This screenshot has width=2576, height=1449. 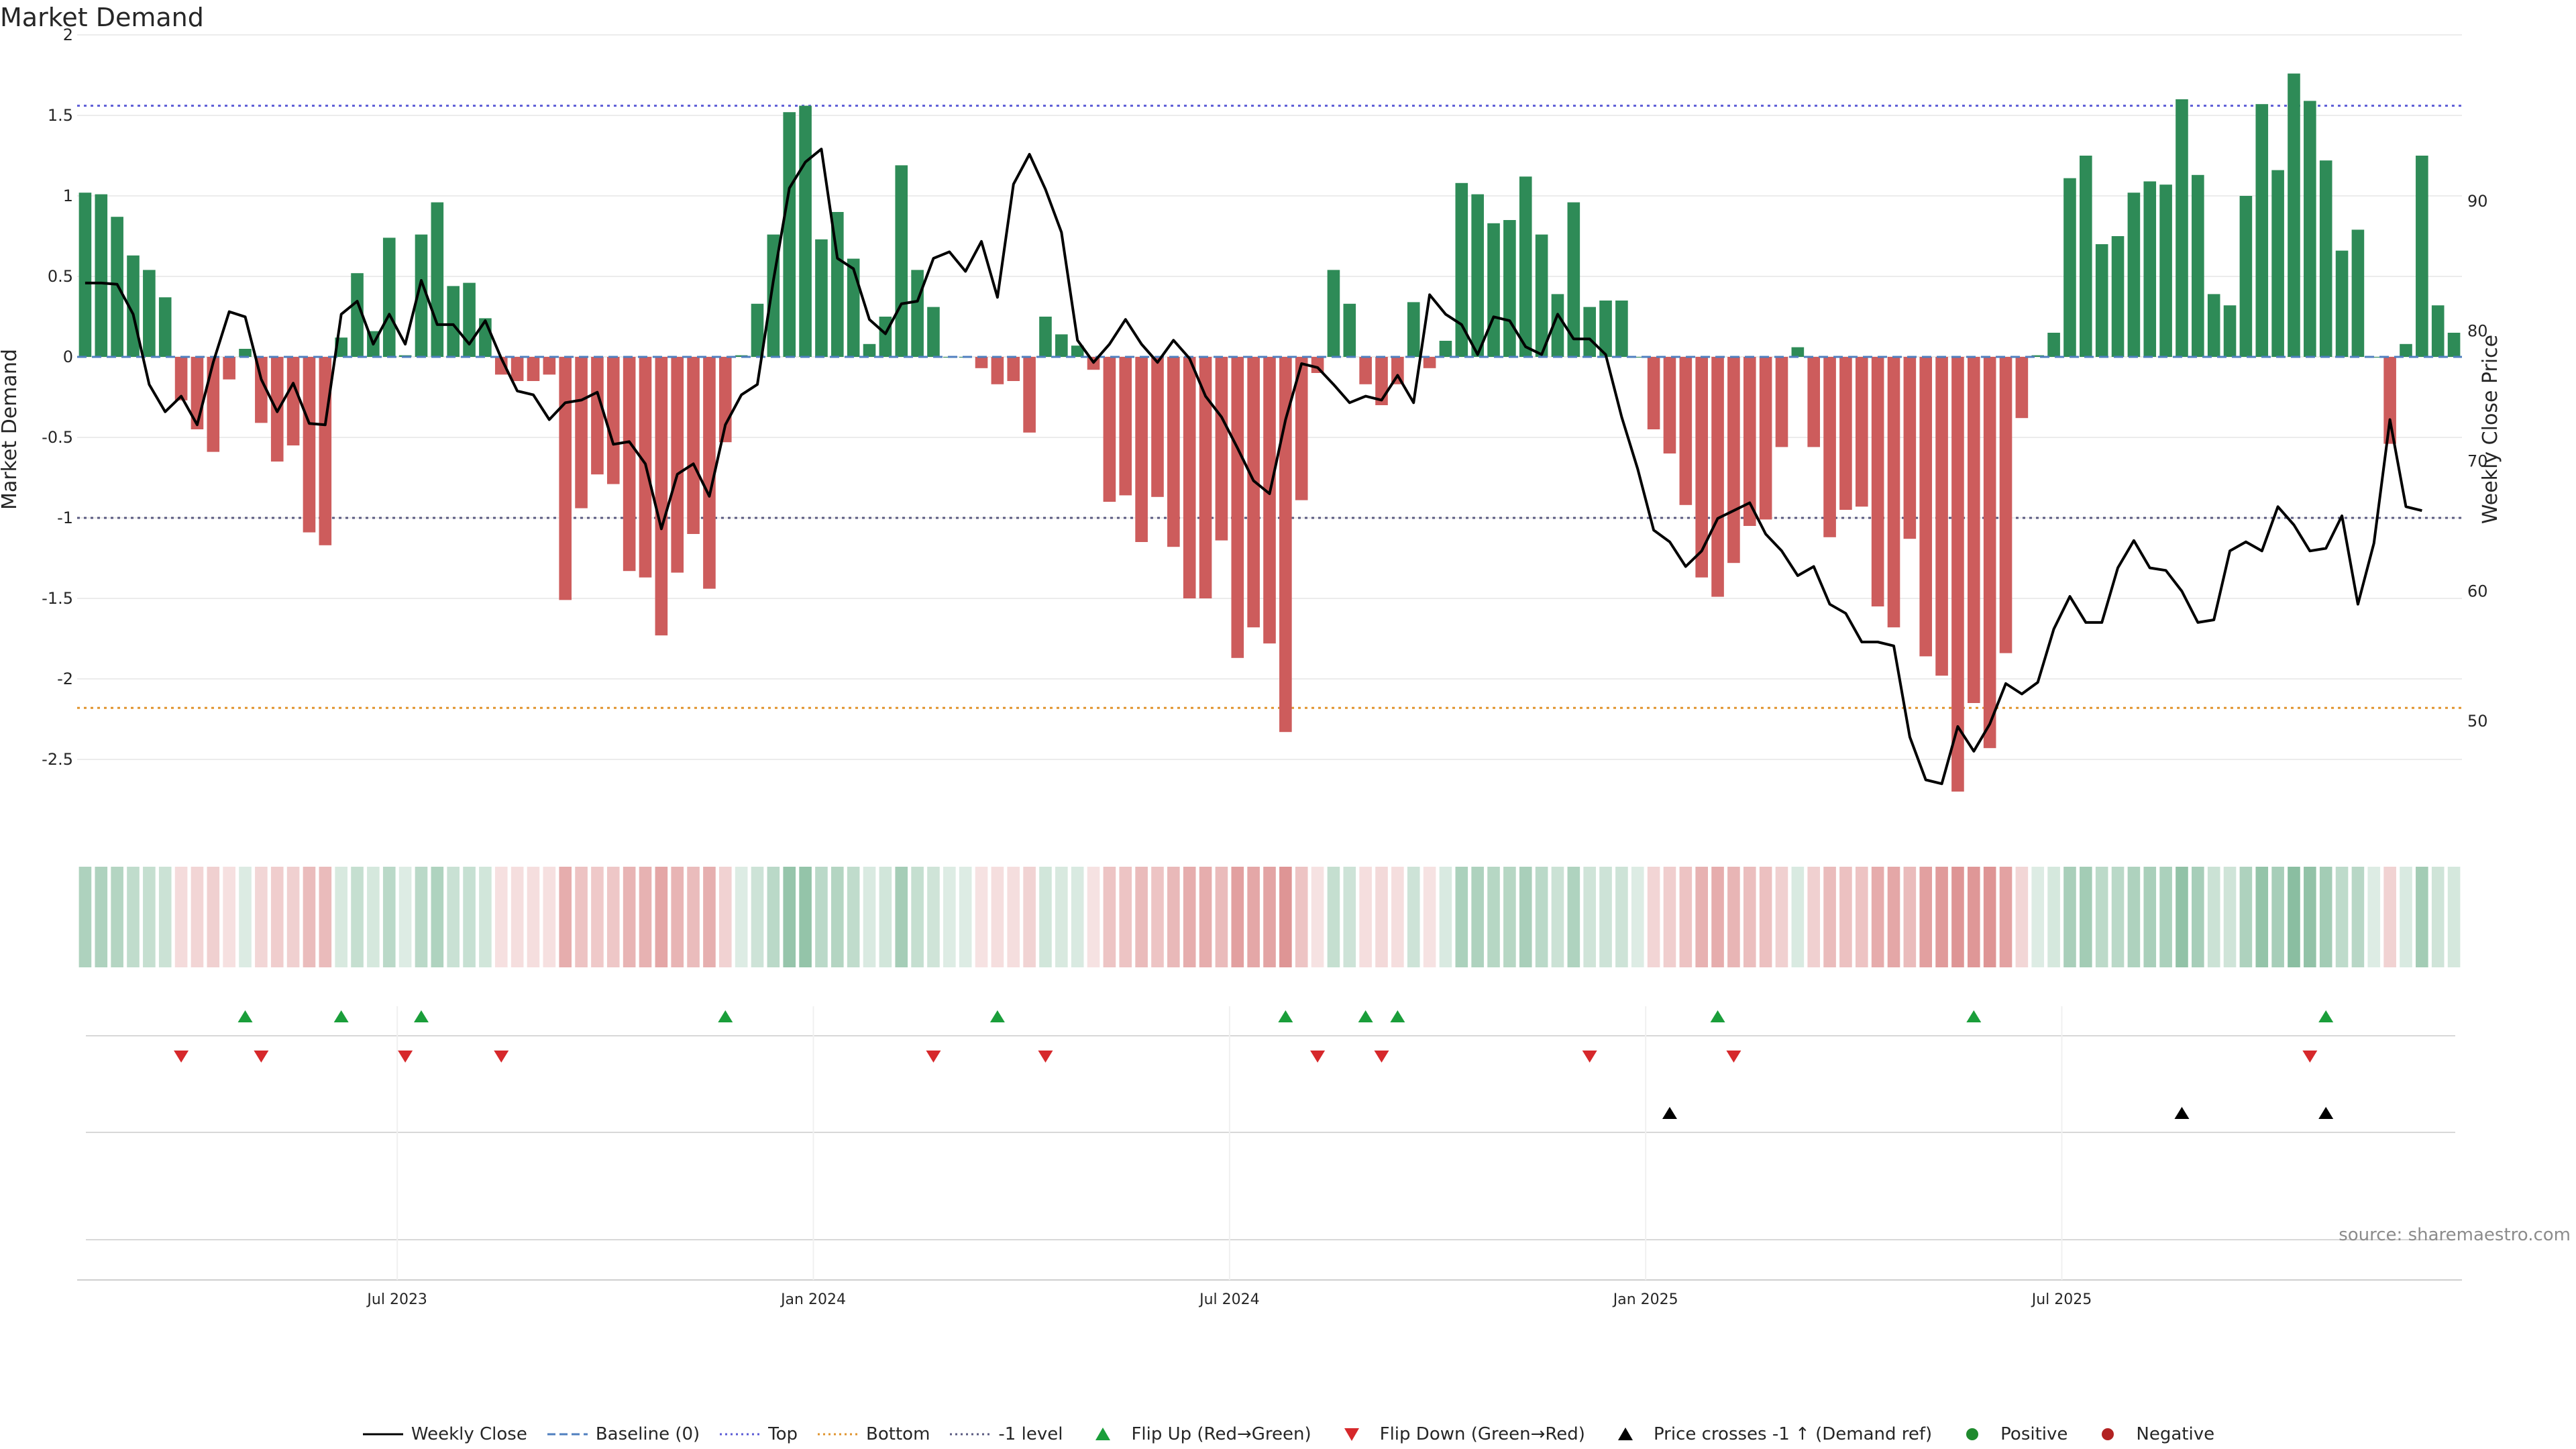 What do you see at coordinates (647, 1434) in the screenshot?
I see `legend-label: Baseline (0)` at bounding box center [647, 1434].